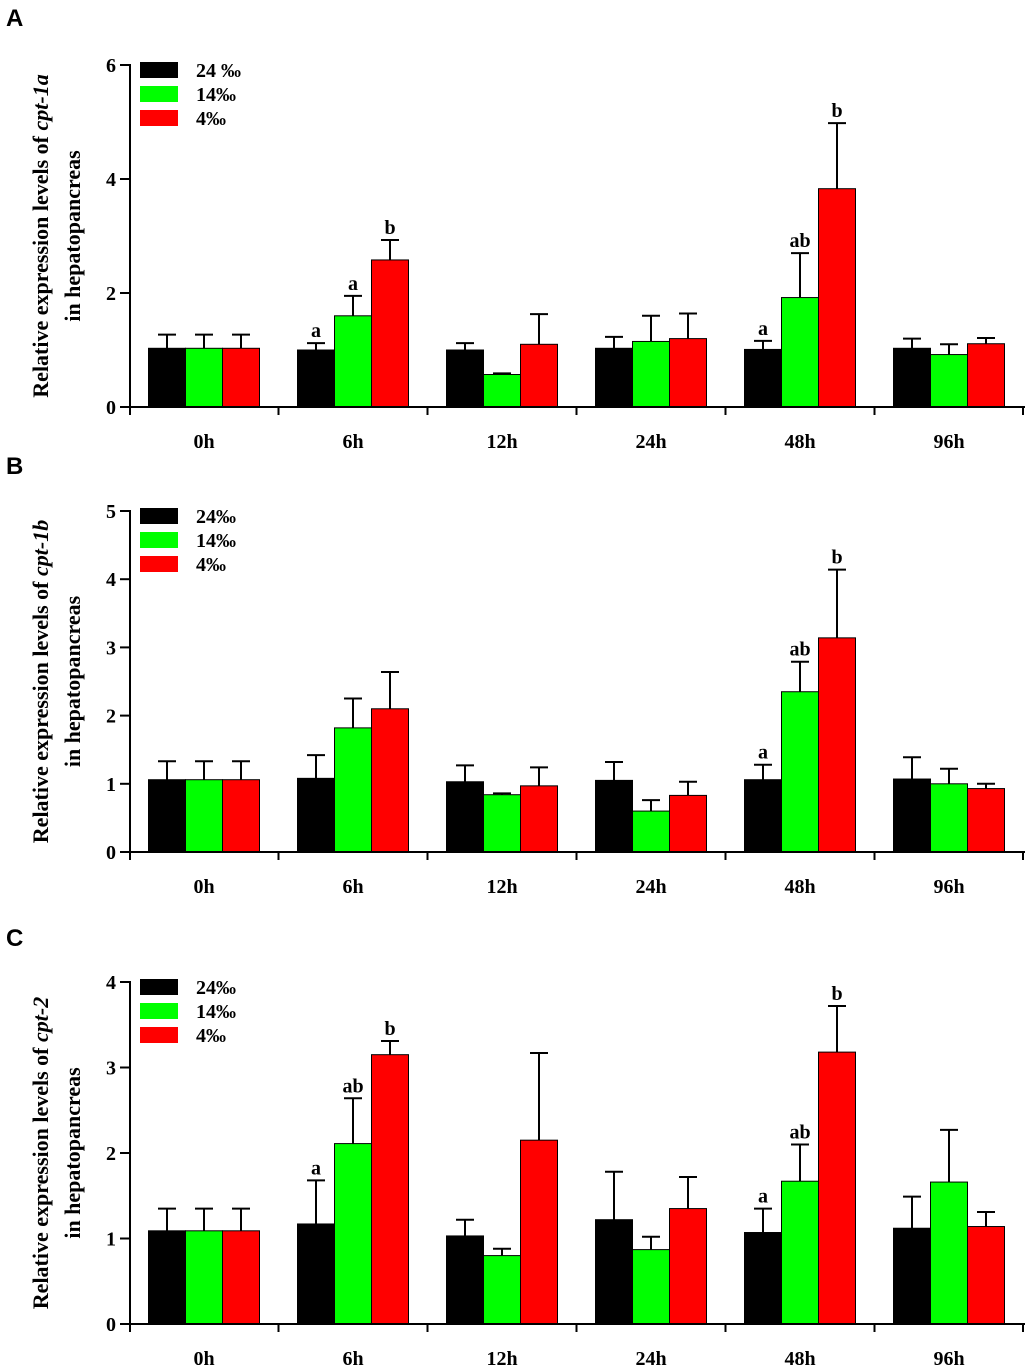 The height and width of the screenshot is (1370, 1030). I want to click on panel-letter: B, so click(14, 466).